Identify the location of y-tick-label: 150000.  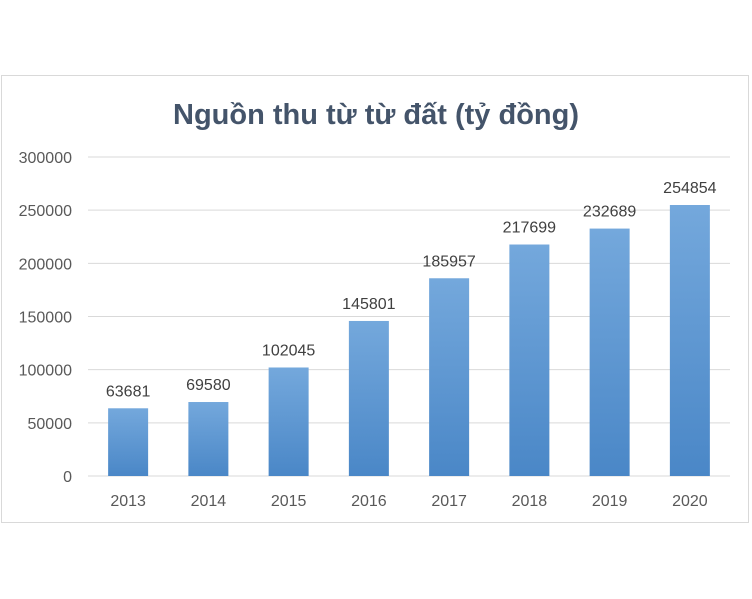
(45, 318).